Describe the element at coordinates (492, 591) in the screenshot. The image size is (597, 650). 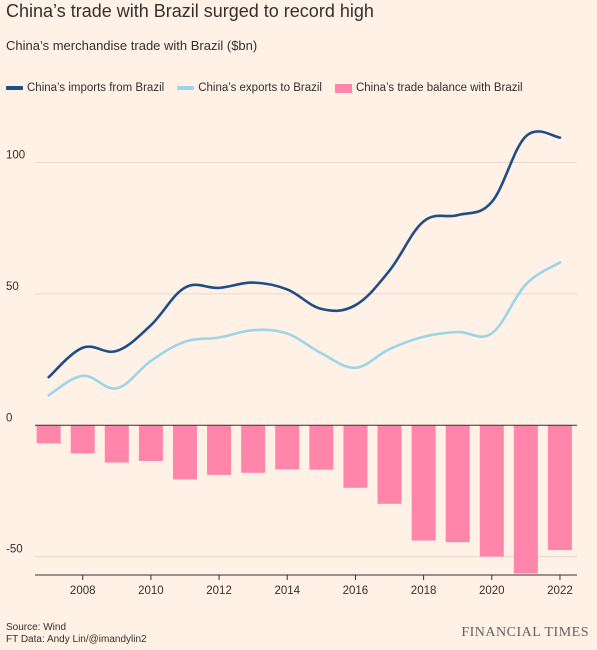
I see `x-tick-label: 2020` at that location.